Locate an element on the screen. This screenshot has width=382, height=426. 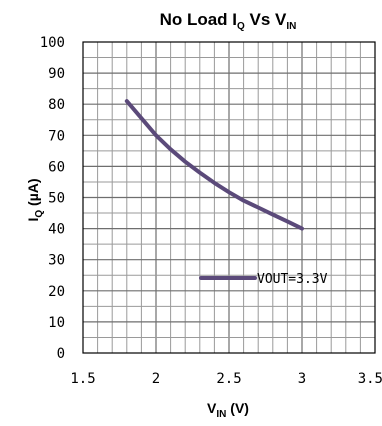
y-tick-label: 100 is located at coordinates (52, 43).